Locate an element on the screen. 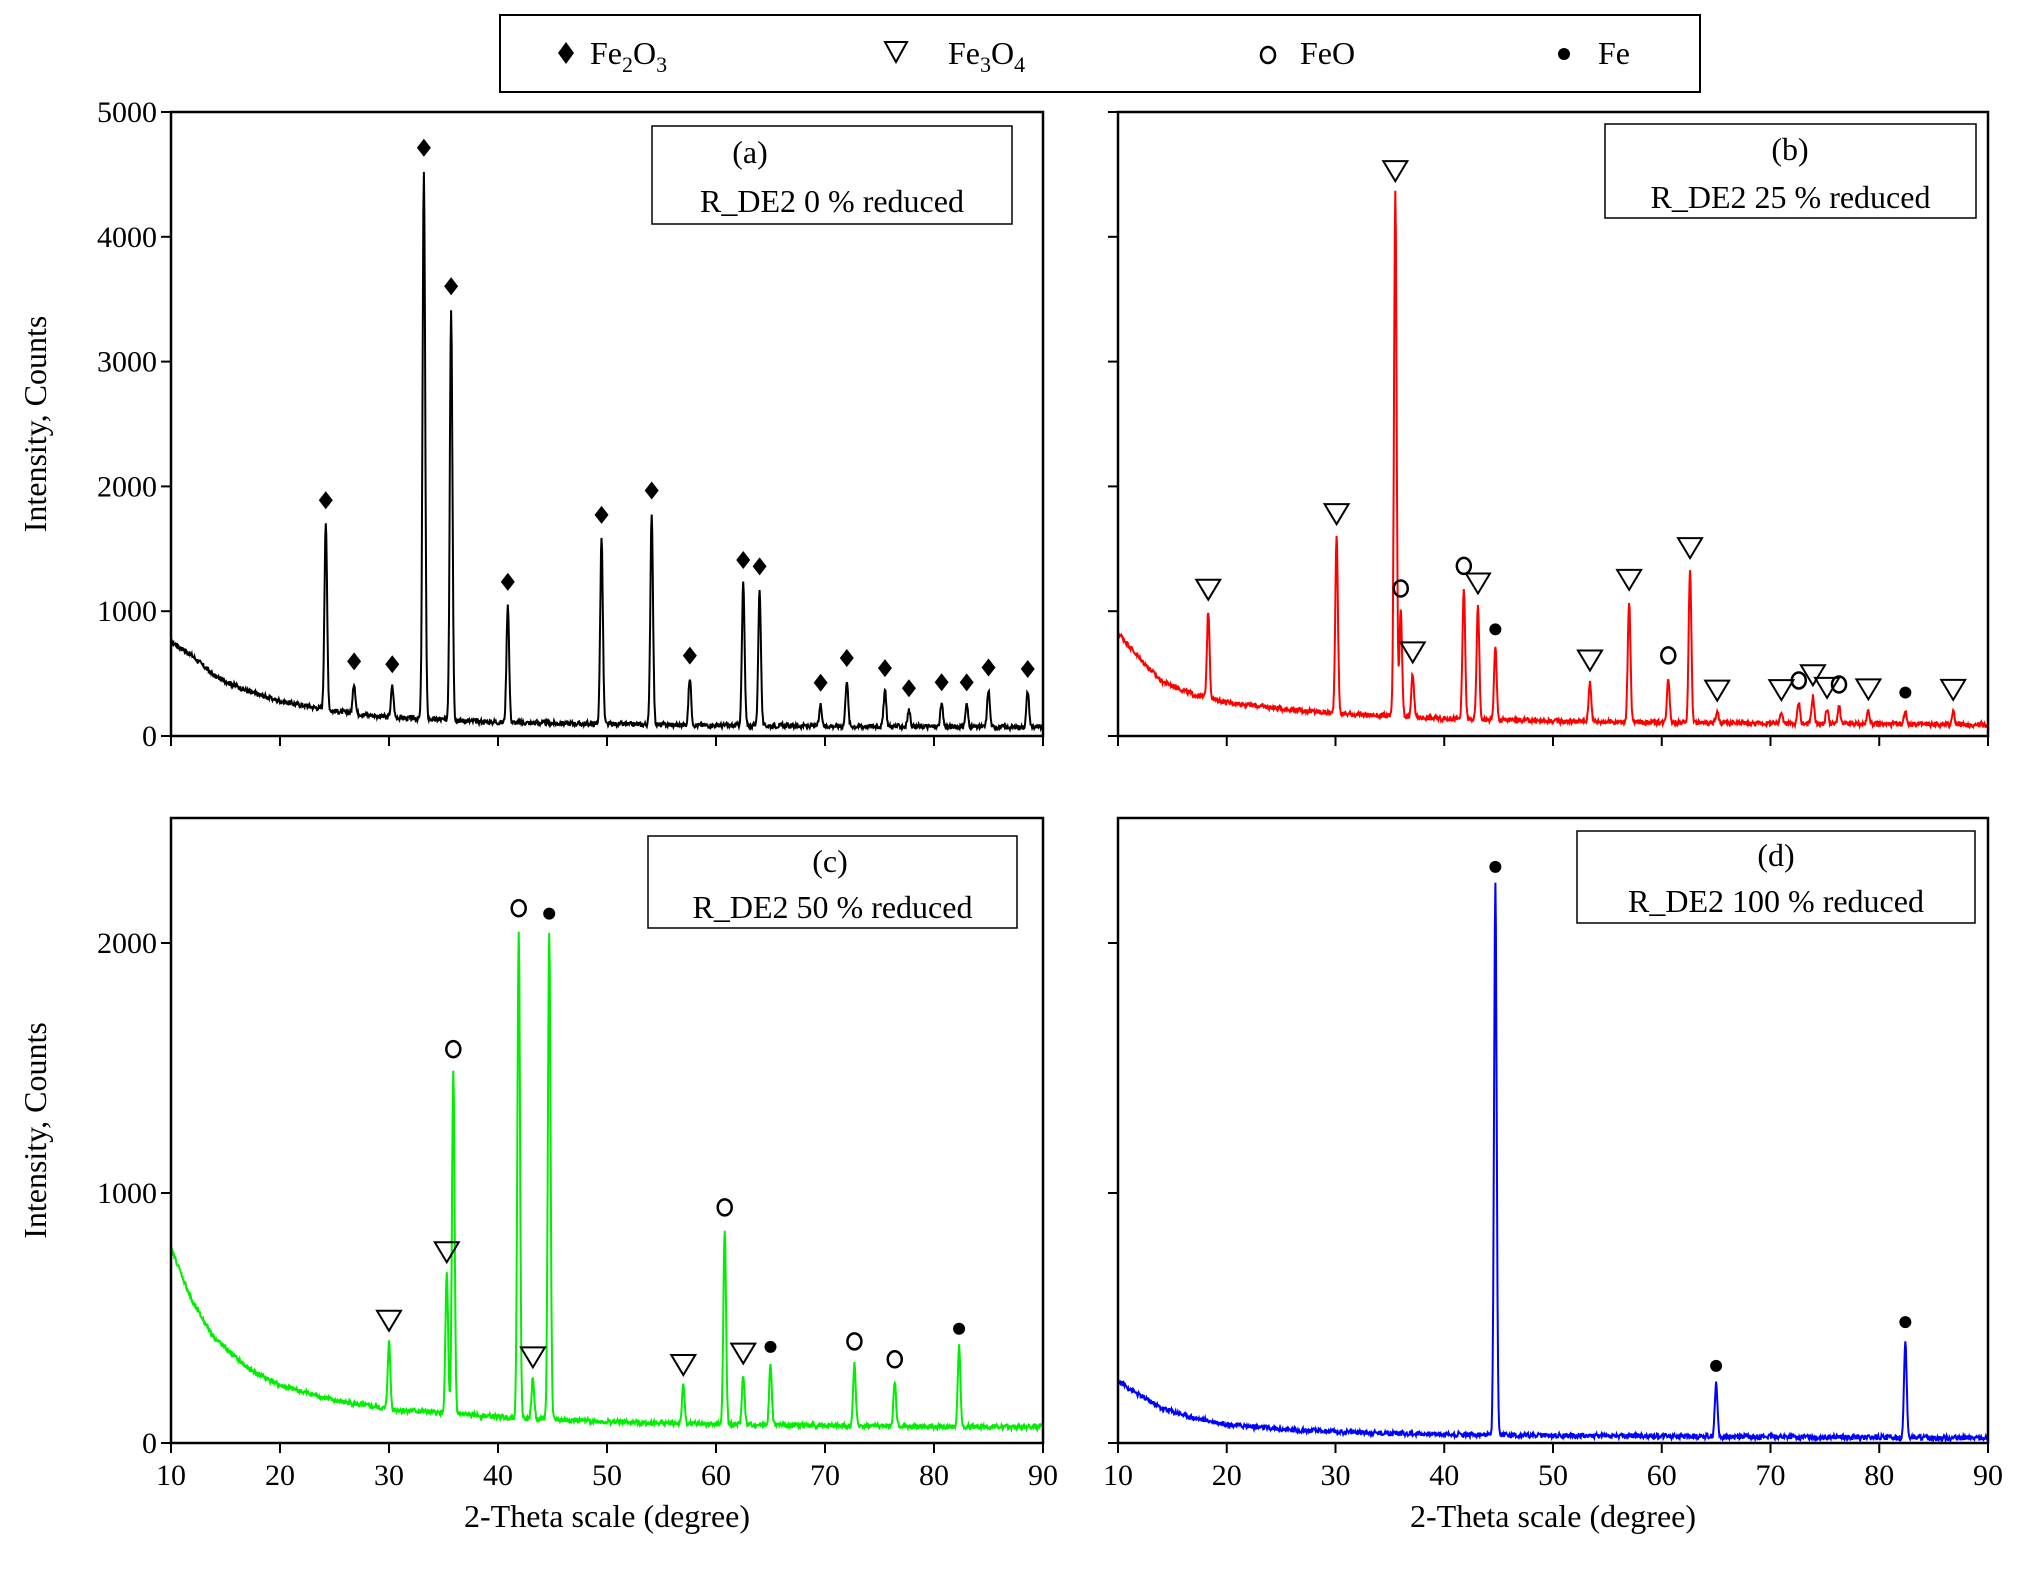 The height and width of the screenshot is (1574, 2023). panel-label-a: R_DE2 0 % reduced is located at coordinates (832, 201).